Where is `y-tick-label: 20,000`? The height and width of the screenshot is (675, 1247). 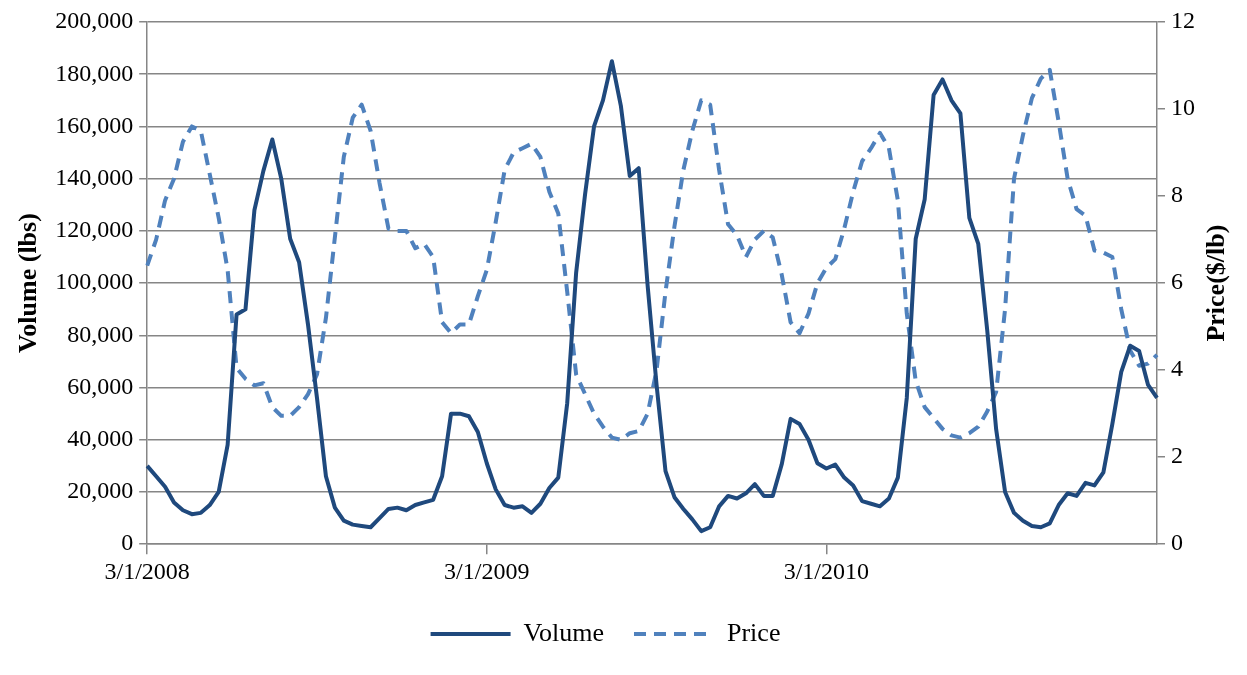 y-tick-label: 20,000 is located at coordinates (100, 490).